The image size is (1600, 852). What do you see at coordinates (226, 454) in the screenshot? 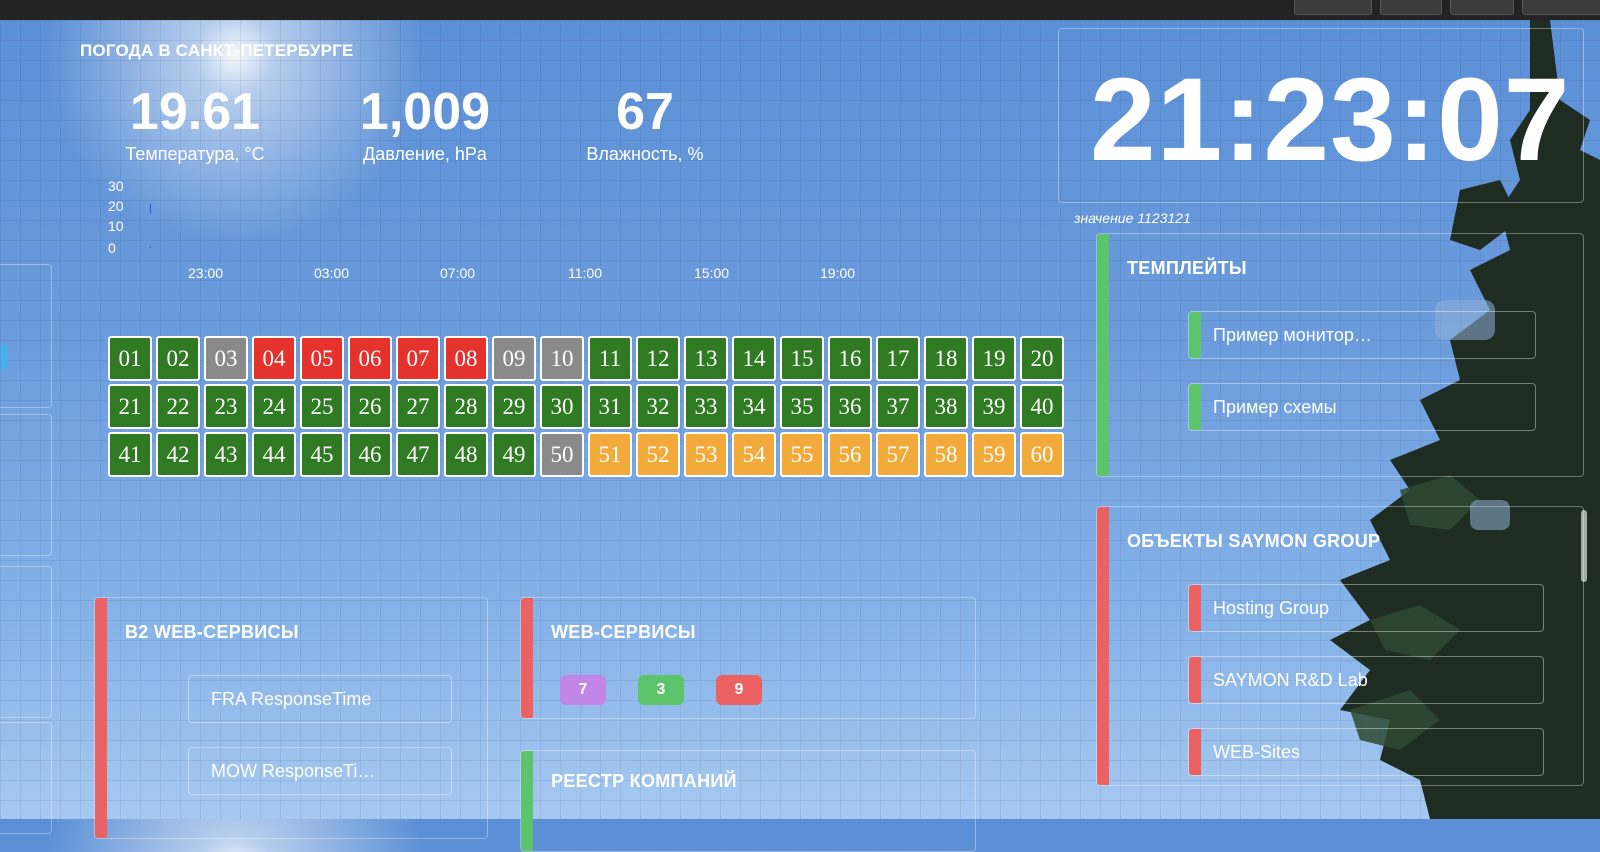
I see `status-slot-43: 43` at bounding box center [226, 454].